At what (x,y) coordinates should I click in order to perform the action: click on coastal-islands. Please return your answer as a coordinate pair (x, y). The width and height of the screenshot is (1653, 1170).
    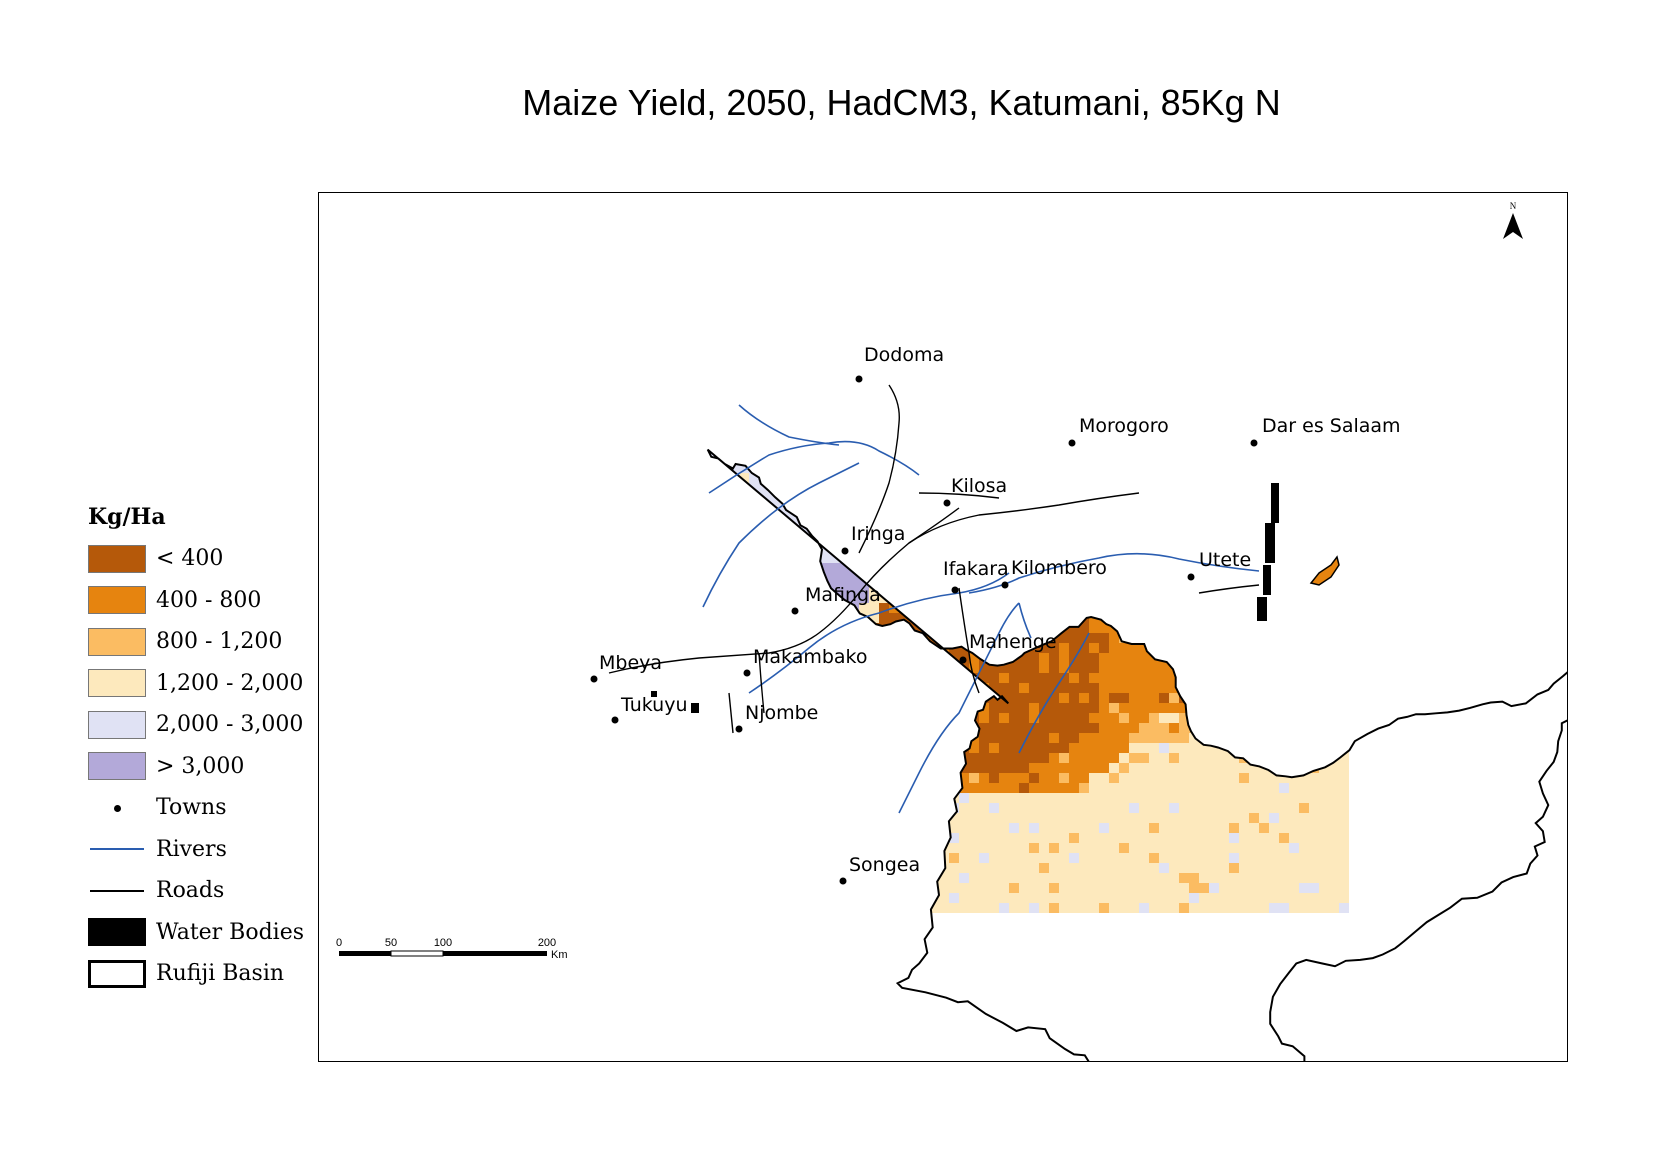
    Looking at the image, I should click on (1324, 570).